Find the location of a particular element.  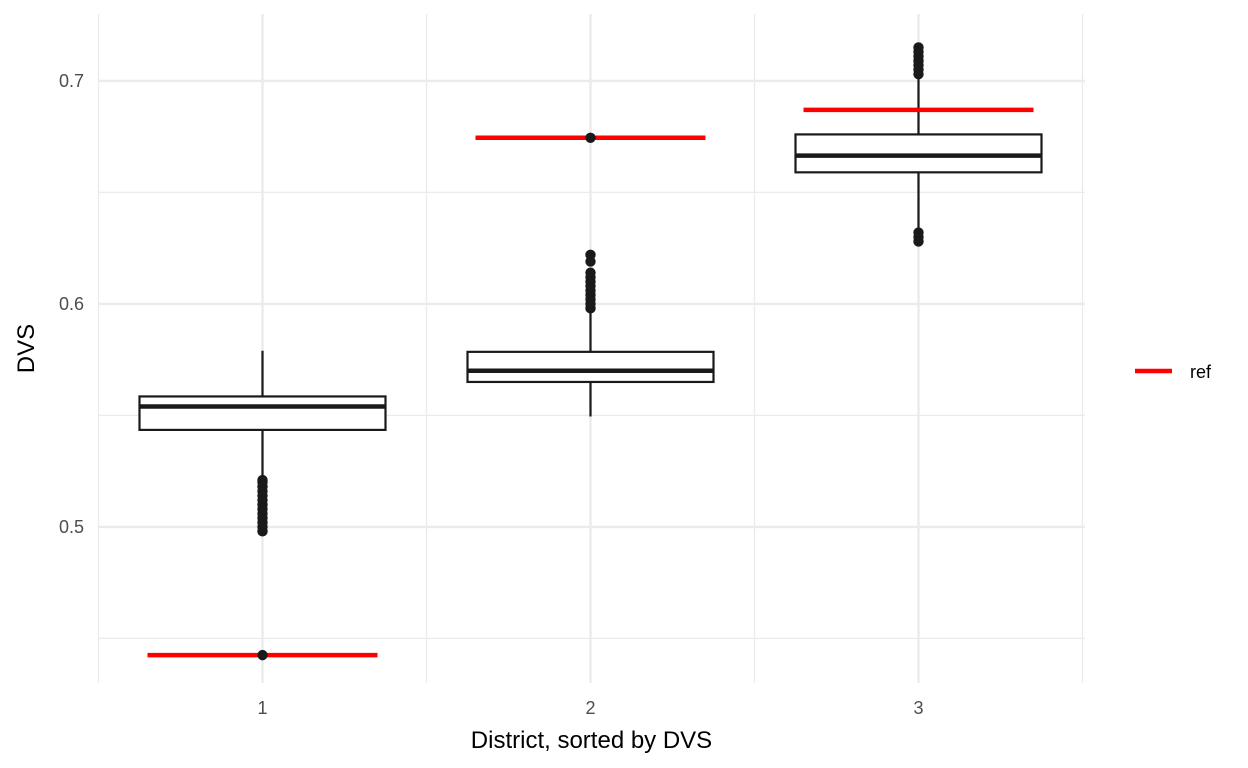

x-tick-label: 2 is located at coordinates (590, 708).